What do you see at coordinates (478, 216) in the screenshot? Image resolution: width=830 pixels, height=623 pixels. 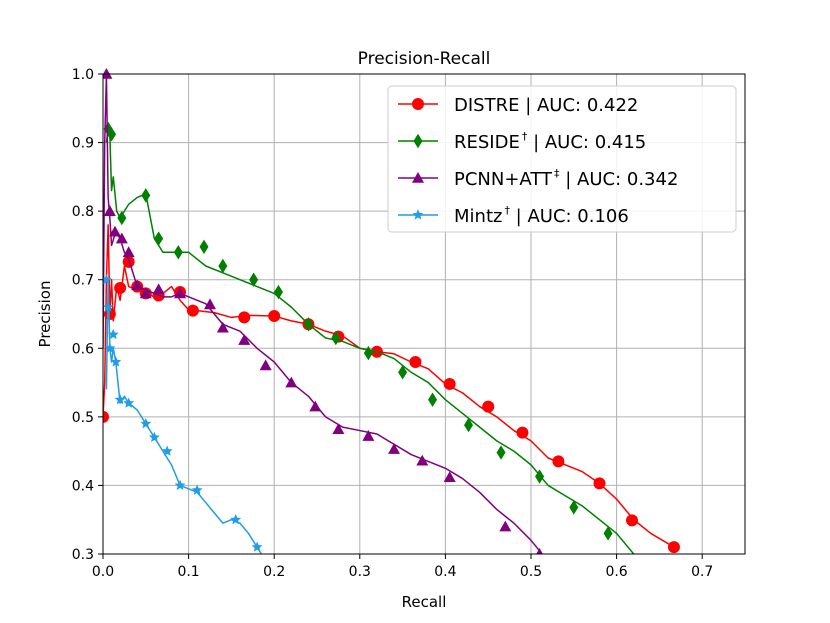 I see `legend-label-main: Mintz` at bounding box center [478, 216].